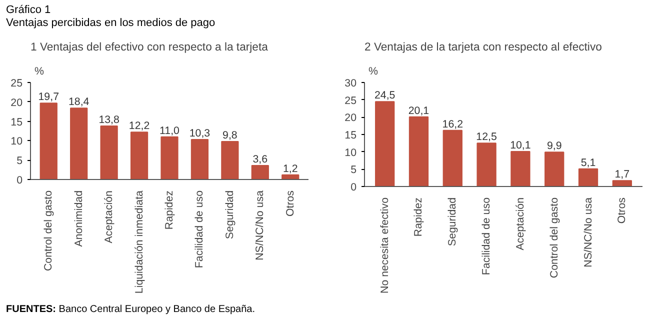 Image resolution: width=672 pixels, height=333 pixels. What do you see at coordinates (554, 146) in the screenshot?
I see `data-label: 9,9` at bounding box center [554, 146].